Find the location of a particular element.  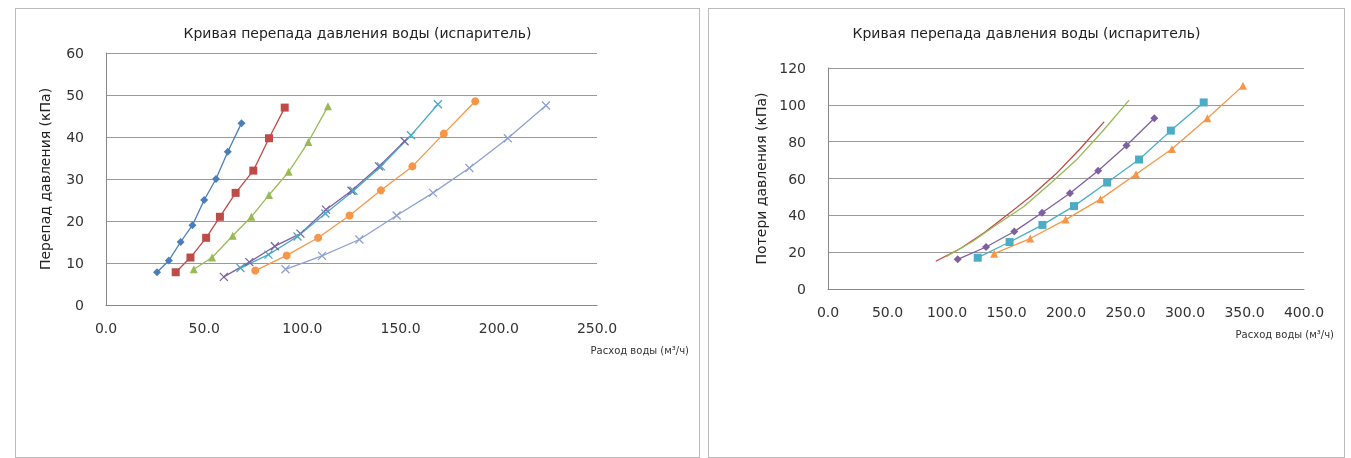

y-axis-title: Потери давления (кПа) is located at coordinates (761, 178).